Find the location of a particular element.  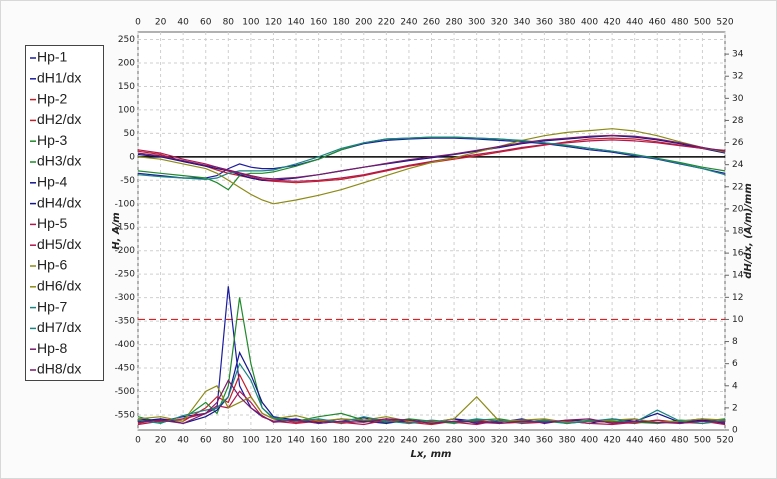

y-tick-label: -300 is located at coordinates (125, 298).